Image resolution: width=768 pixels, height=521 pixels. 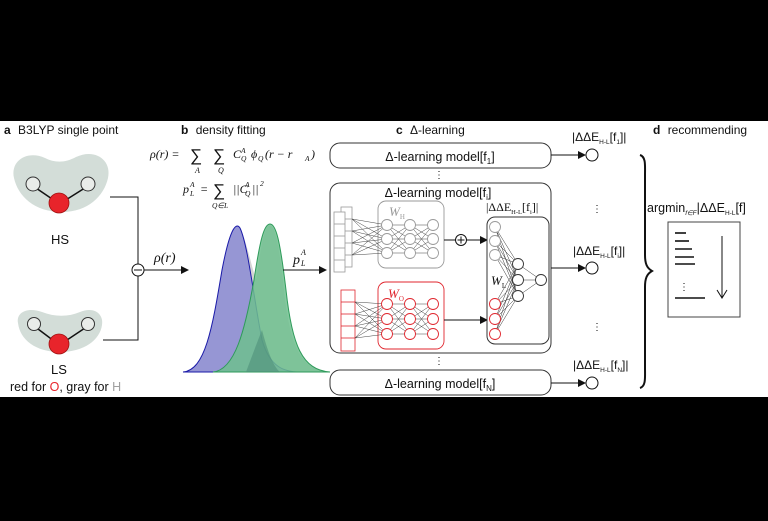 I want to click on svg-text: Δ-learning model[fi], so click(x=438, y=194).